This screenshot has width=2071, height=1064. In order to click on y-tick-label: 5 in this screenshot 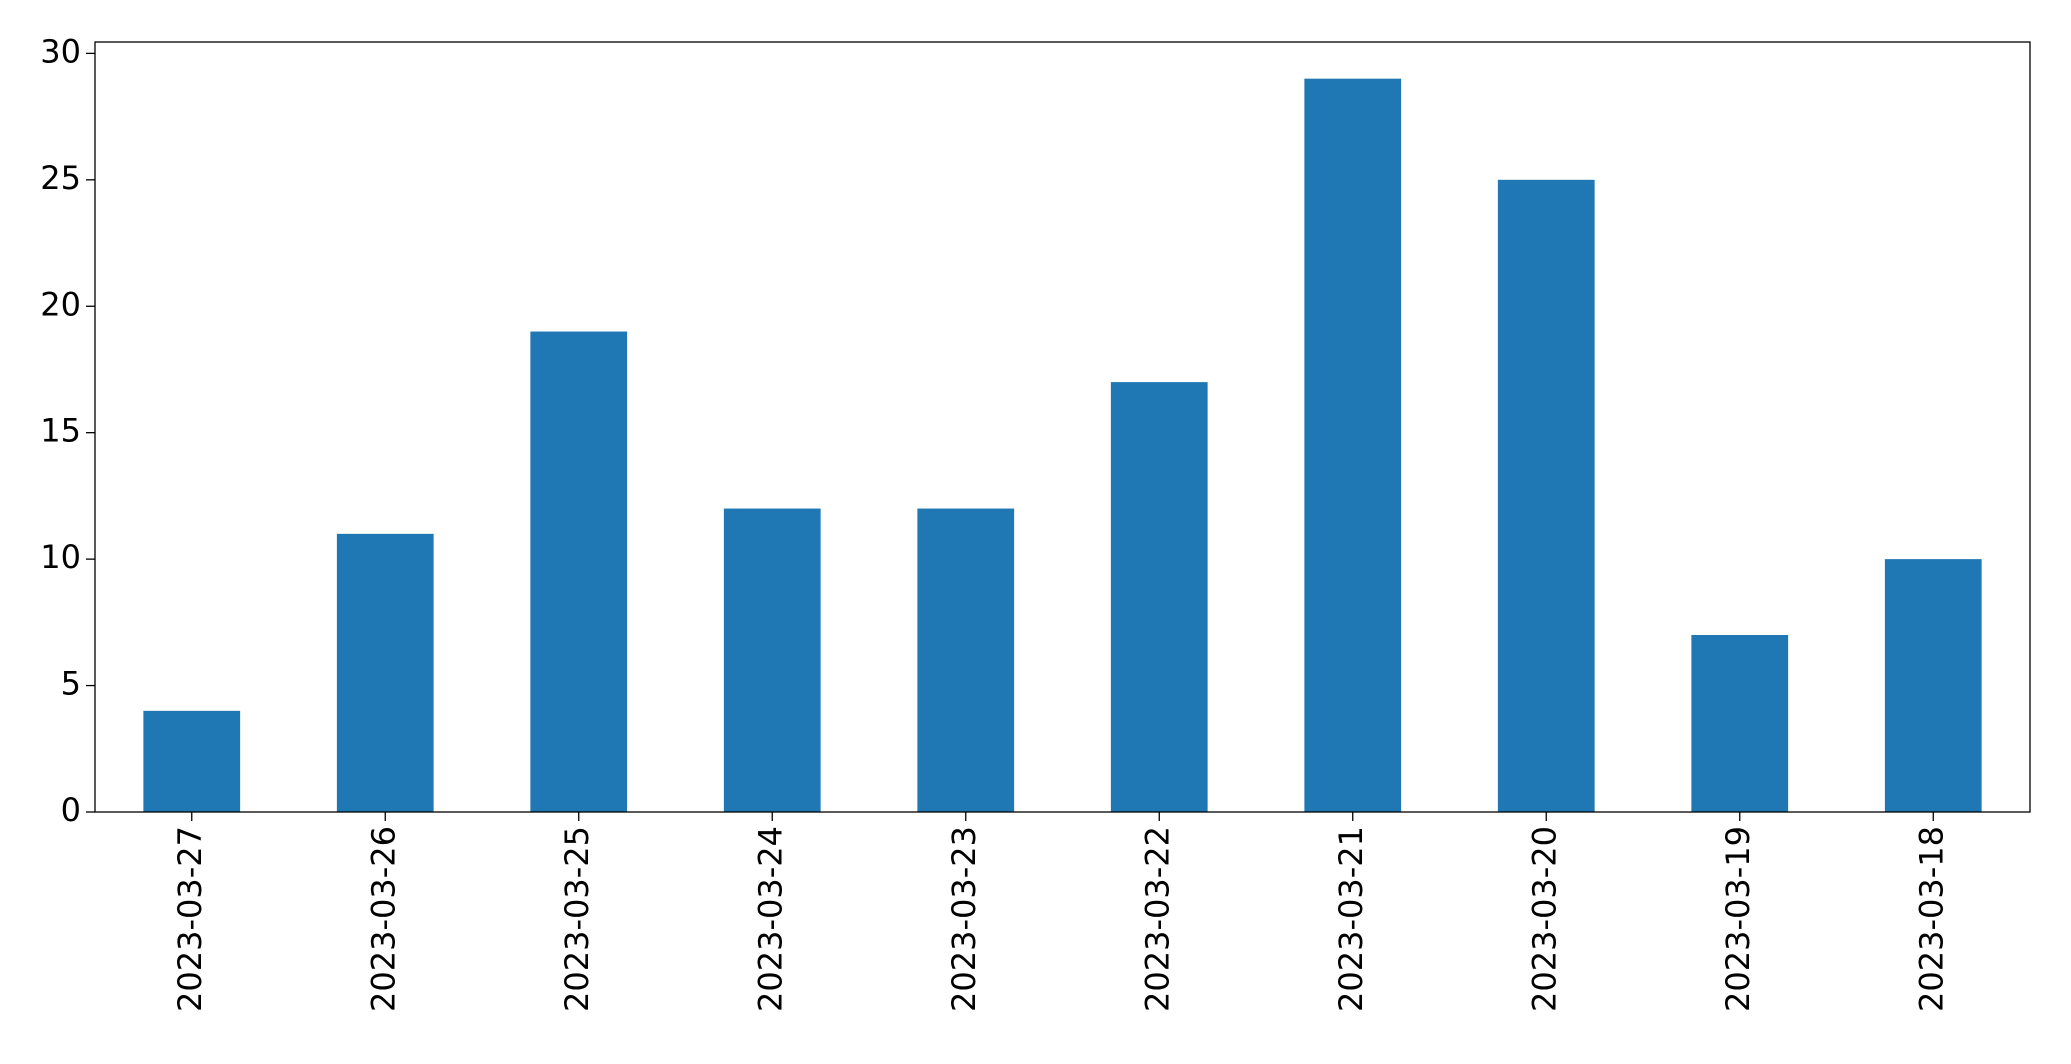, I will do `click(71, 684)`.